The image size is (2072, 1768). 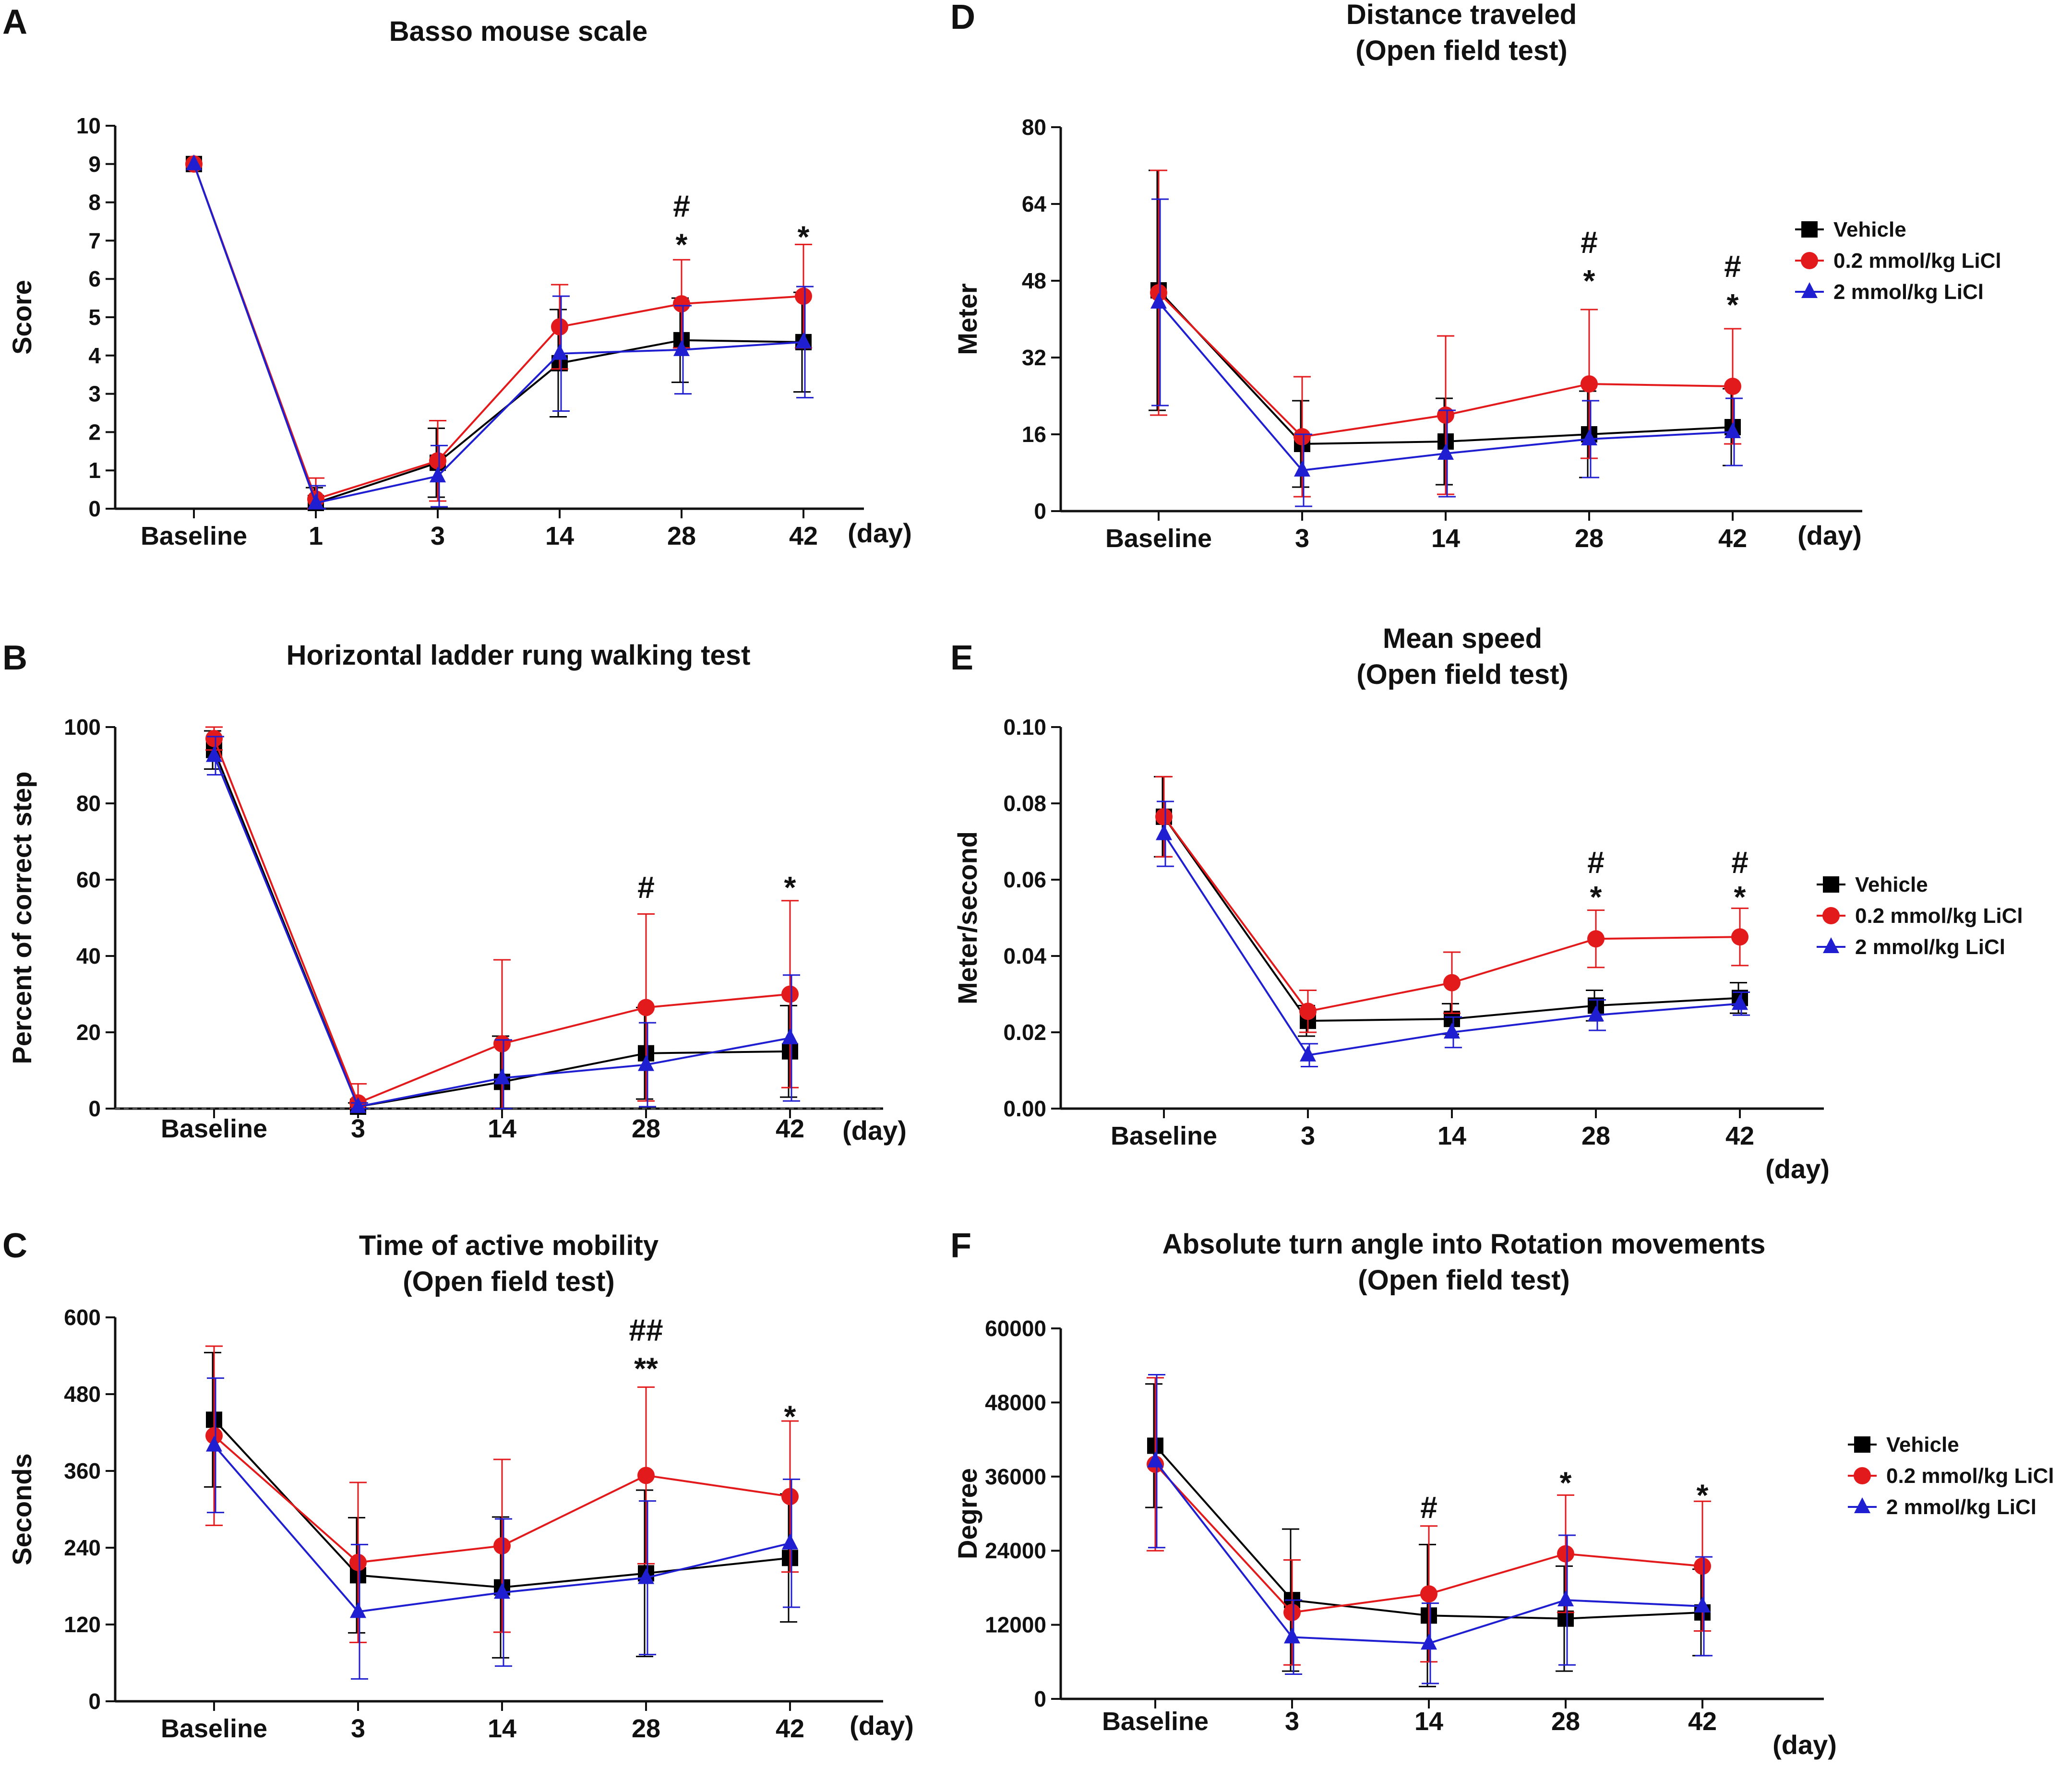 I want to click on y-tick-label: 3, so click(x=94, y=394).